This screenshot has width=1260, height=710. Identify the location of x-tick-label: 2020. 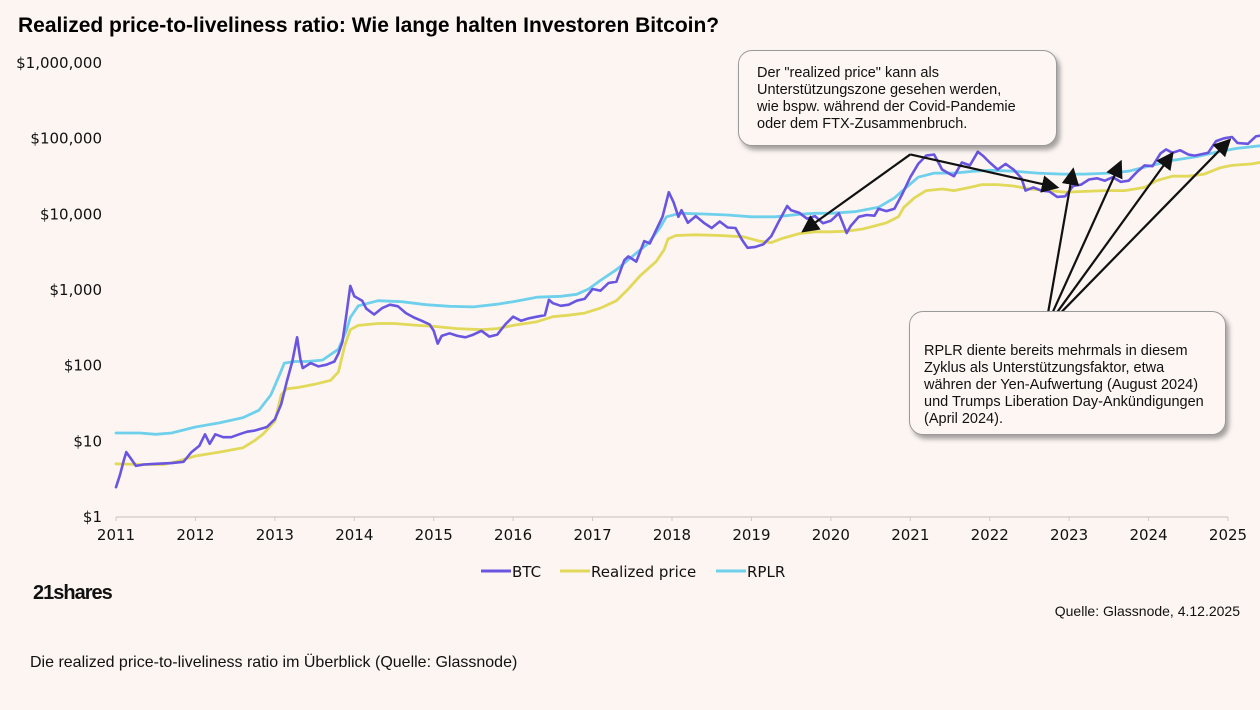
(831, 535).